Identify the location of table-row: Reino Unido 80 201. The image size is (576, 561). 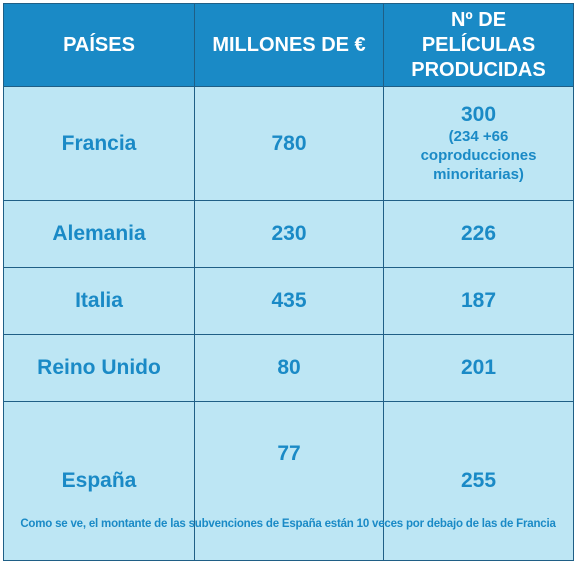
(288, 368).